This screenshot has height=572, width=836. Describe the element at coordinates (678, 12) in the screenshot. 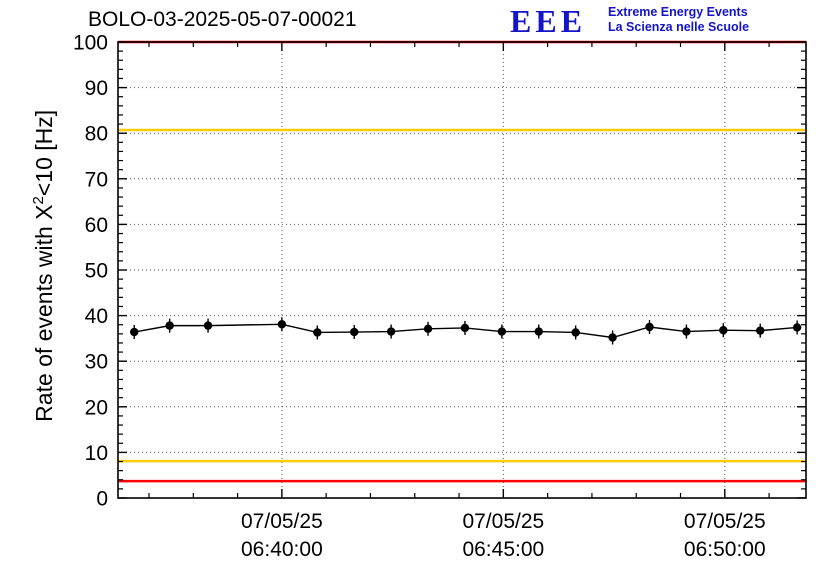

I see `logo-subtitle-line1: Extreme Energy Events` at that location.